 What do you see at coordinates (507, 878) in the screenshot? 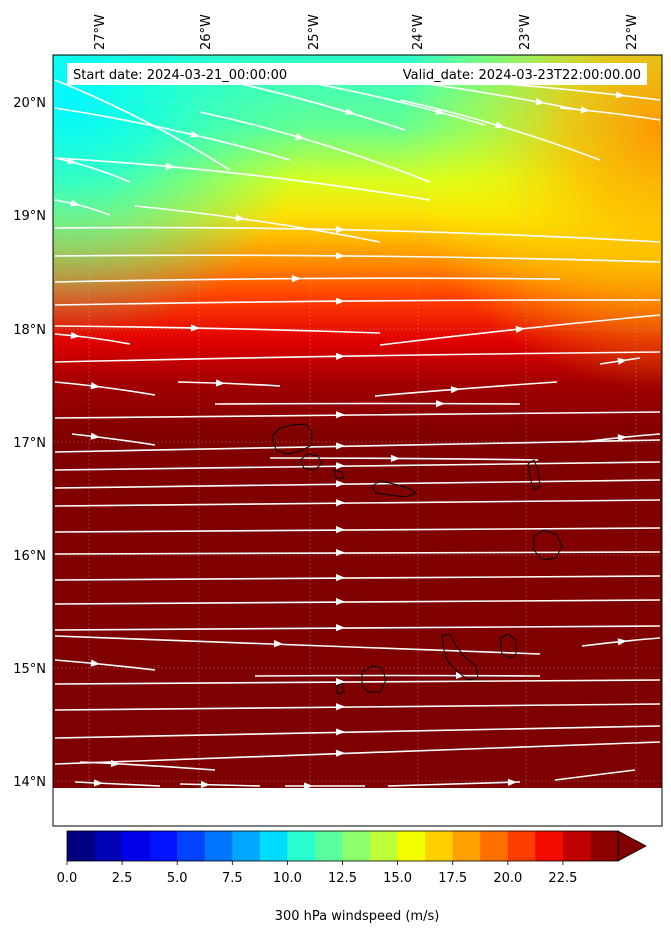
I see `colorbar-tick-label: 20.0` at bounding box center [507, 878].